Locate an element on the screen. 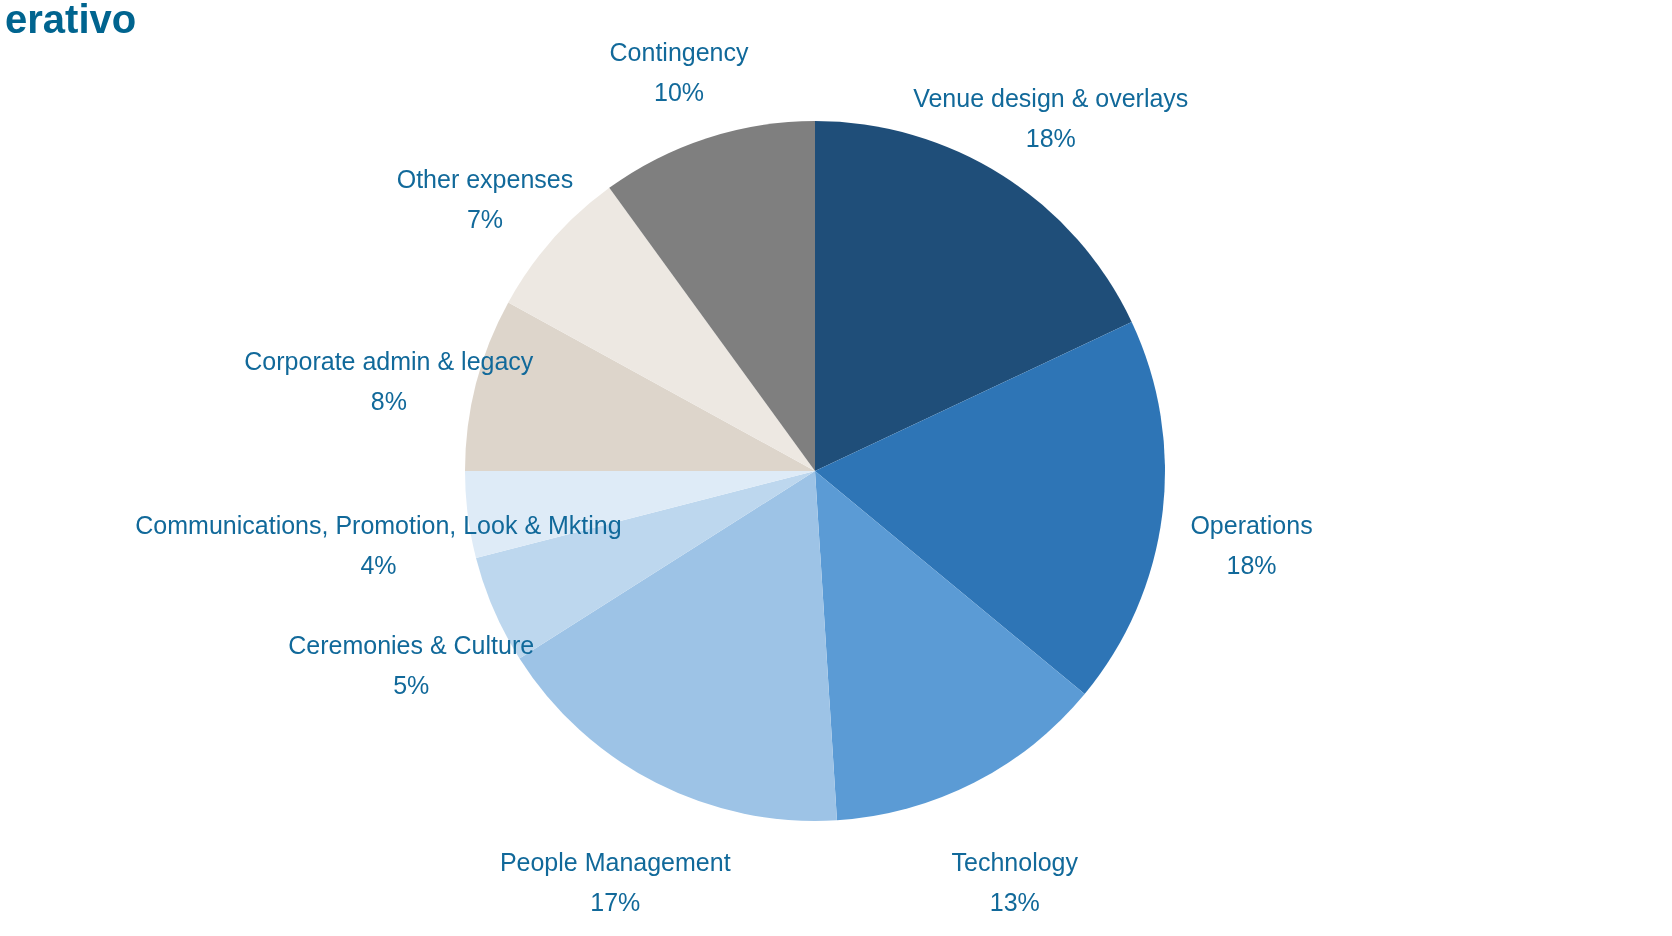 The width and height of the screenshot is (1672, 936). data-label: 8% is located at coordinates (388, 400).